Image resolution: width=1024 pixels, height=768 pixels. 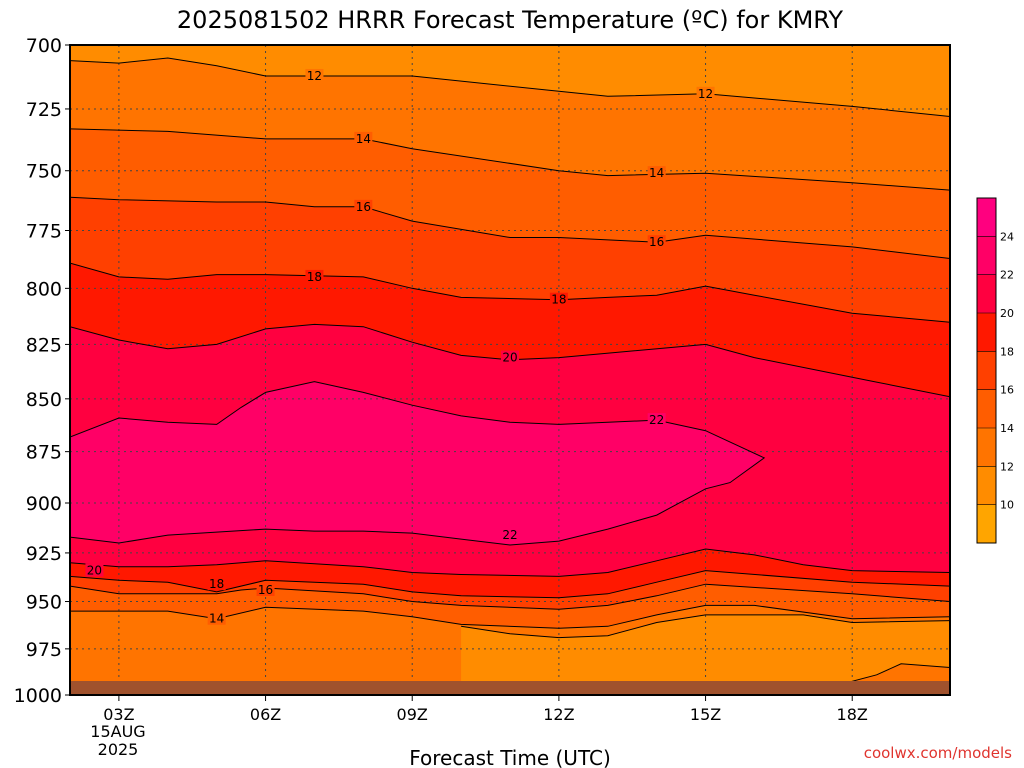 What do you see at coordinates (412, 714) in the screenshot?
I see `x-tick-label: 09Z` at bounding box center [412, 714].